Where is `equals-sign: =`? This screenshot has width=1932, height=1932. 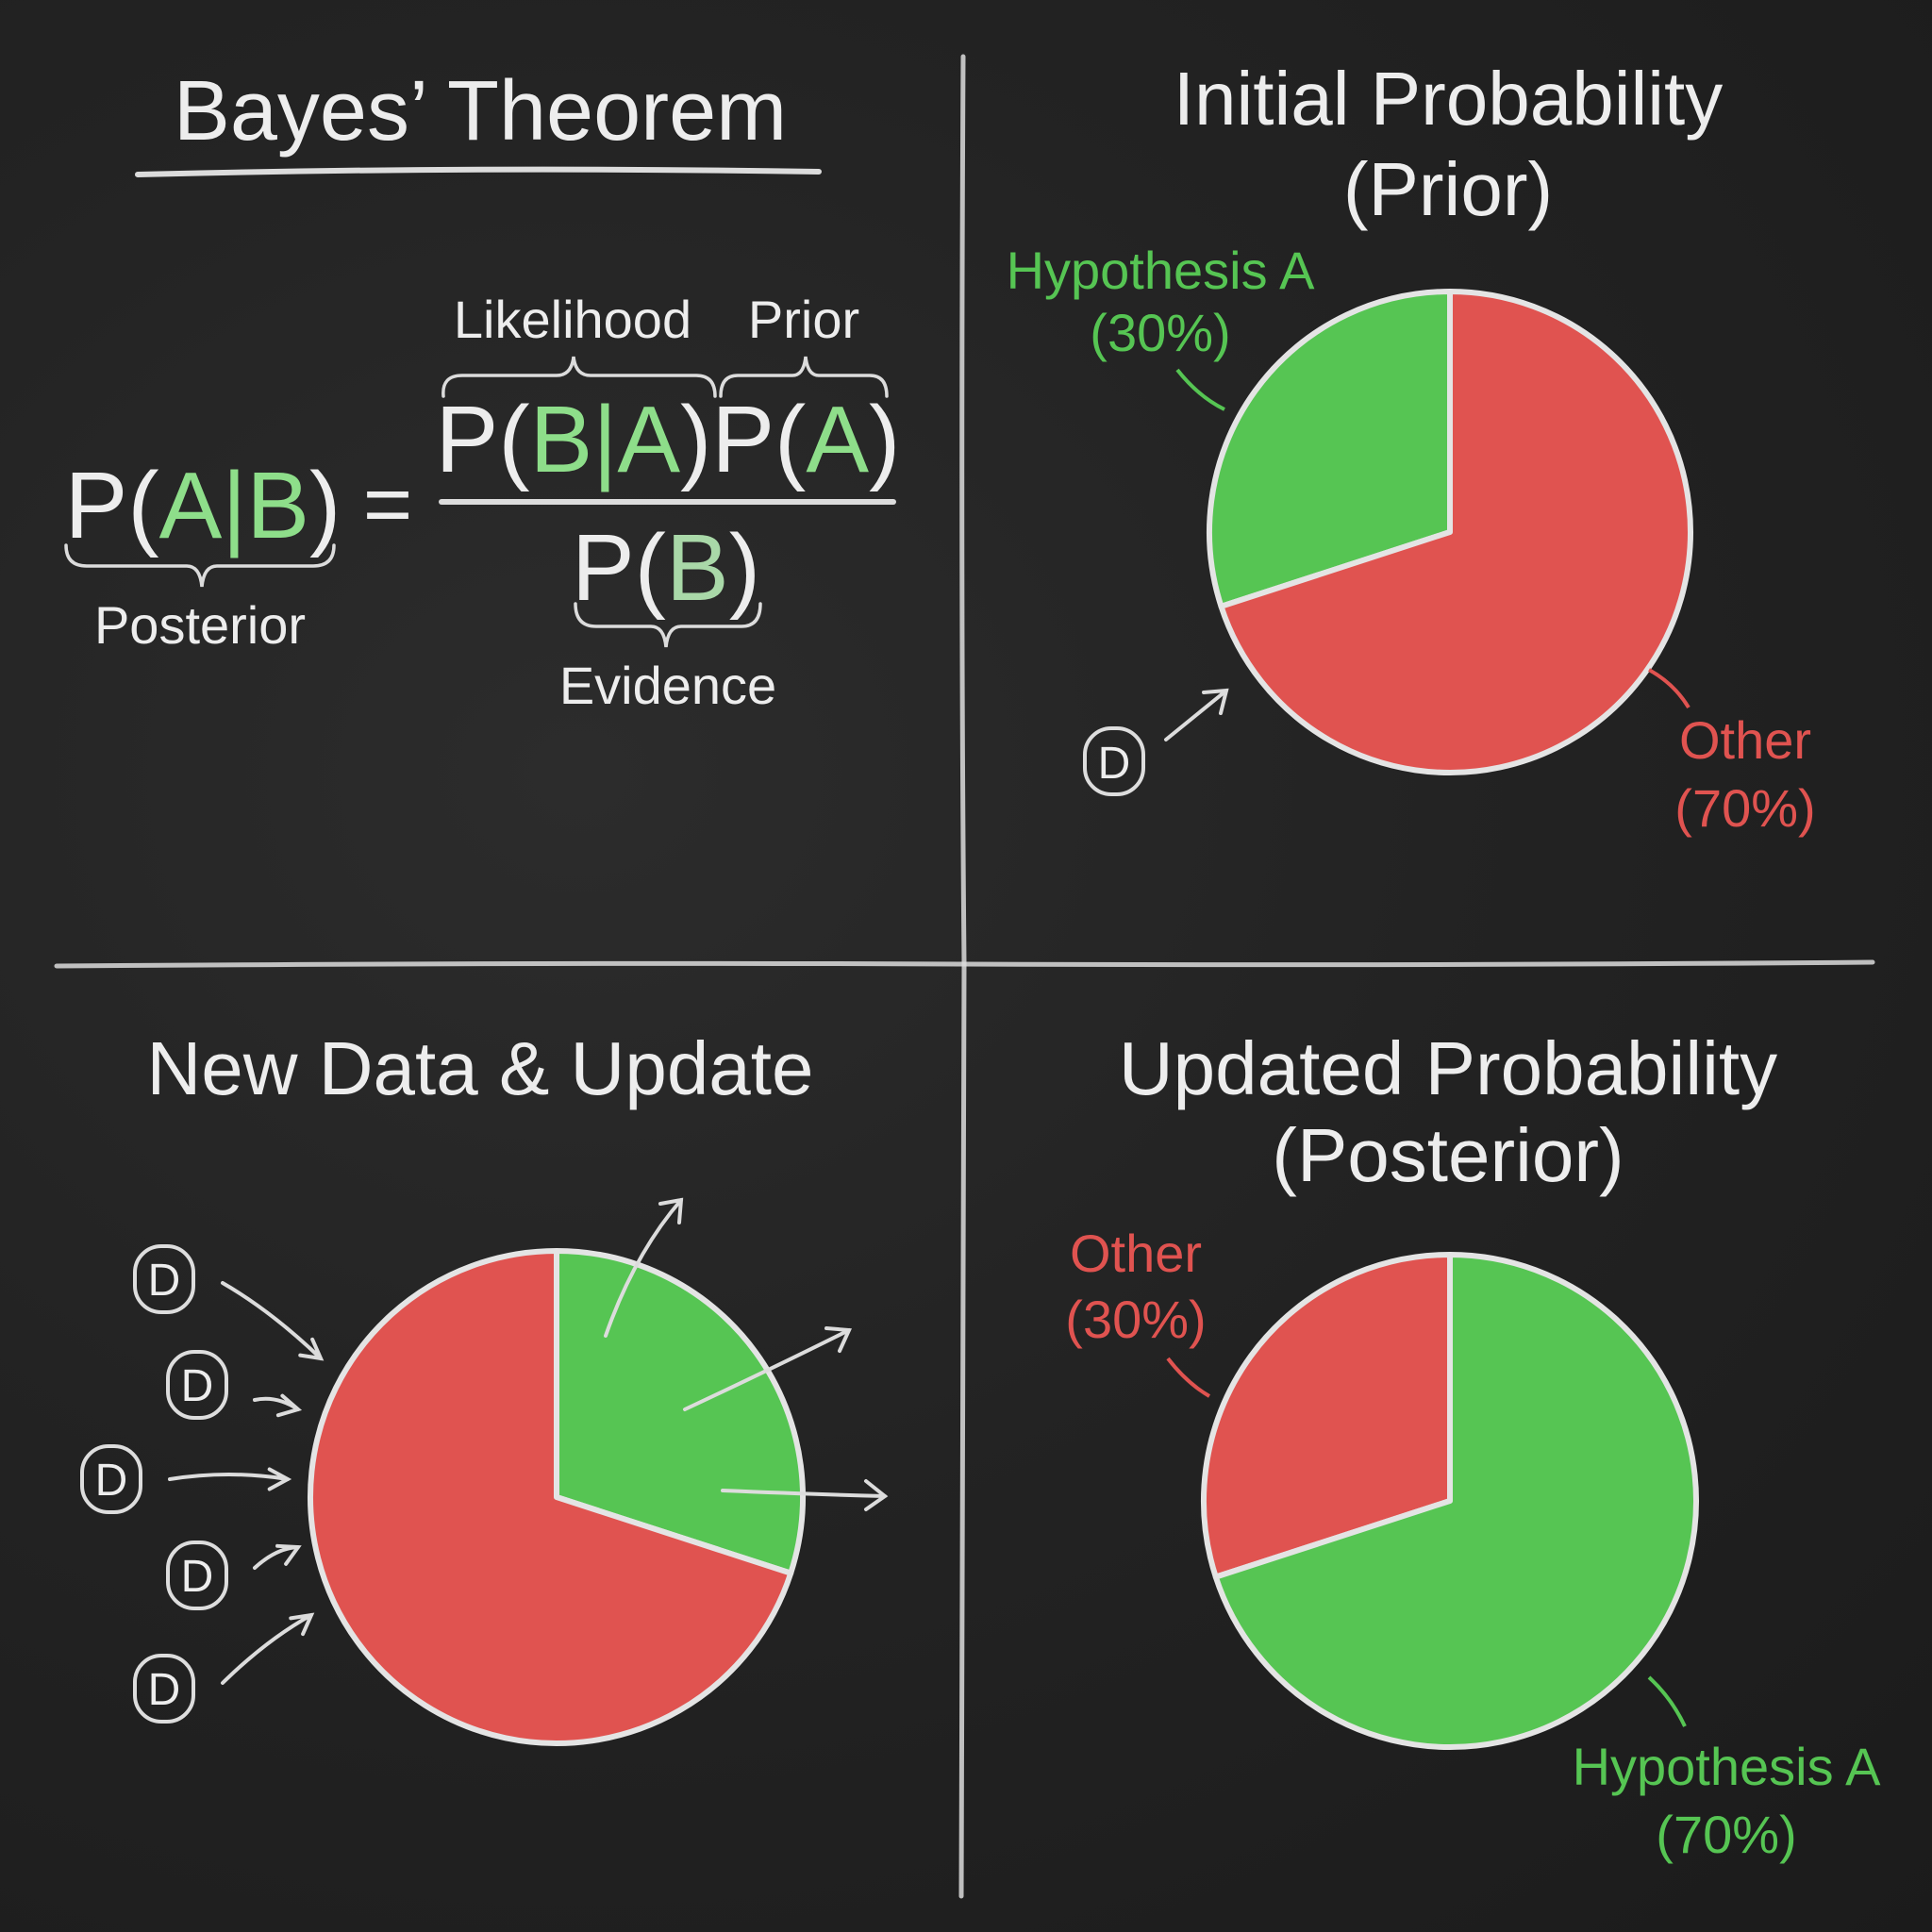 equals-sign: = is located at coordinates (388, 505).